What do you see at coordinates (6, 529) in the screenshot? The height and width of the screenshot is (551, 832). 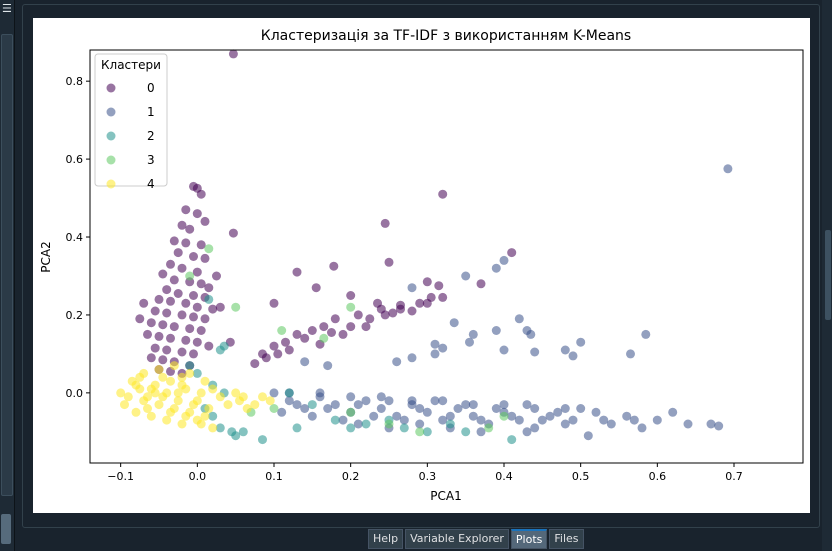 I see `left-scroll-thumb` at bounding box center [6, 529].